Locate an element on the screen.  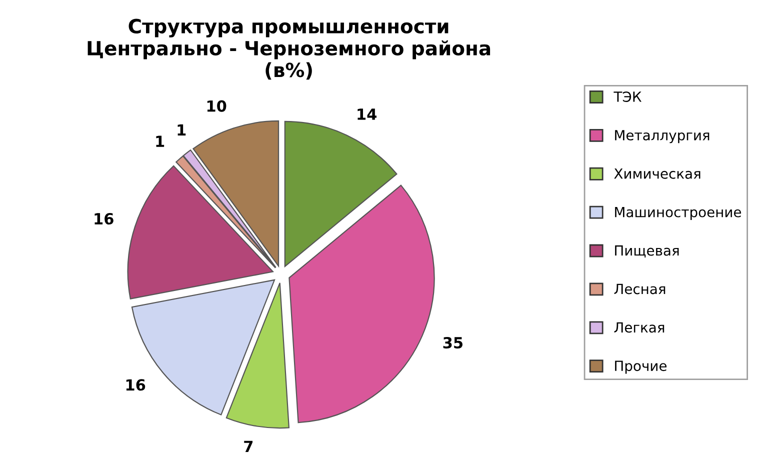
legend-label: Химическая is located at coordinates (657, 173).